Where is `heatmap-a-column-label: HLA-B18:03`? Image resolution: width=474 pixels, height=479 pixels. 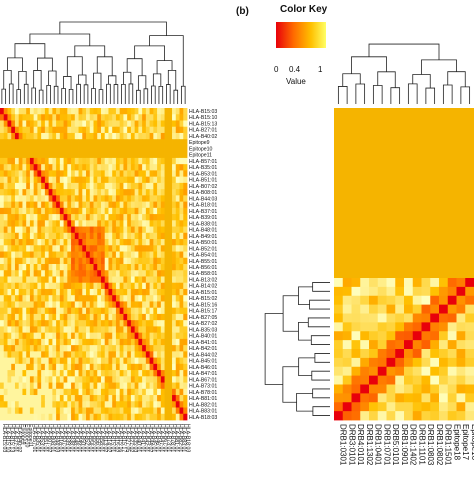
heatmap-a-column-label: HLA-B18:03 is located at coordinates (187, 438).